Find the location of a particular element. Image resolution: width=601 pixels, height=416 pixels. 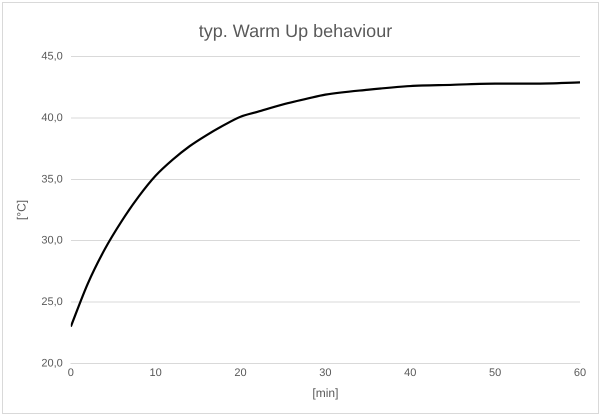

x-tick-label: 60 is located at coordinates (580, 373).